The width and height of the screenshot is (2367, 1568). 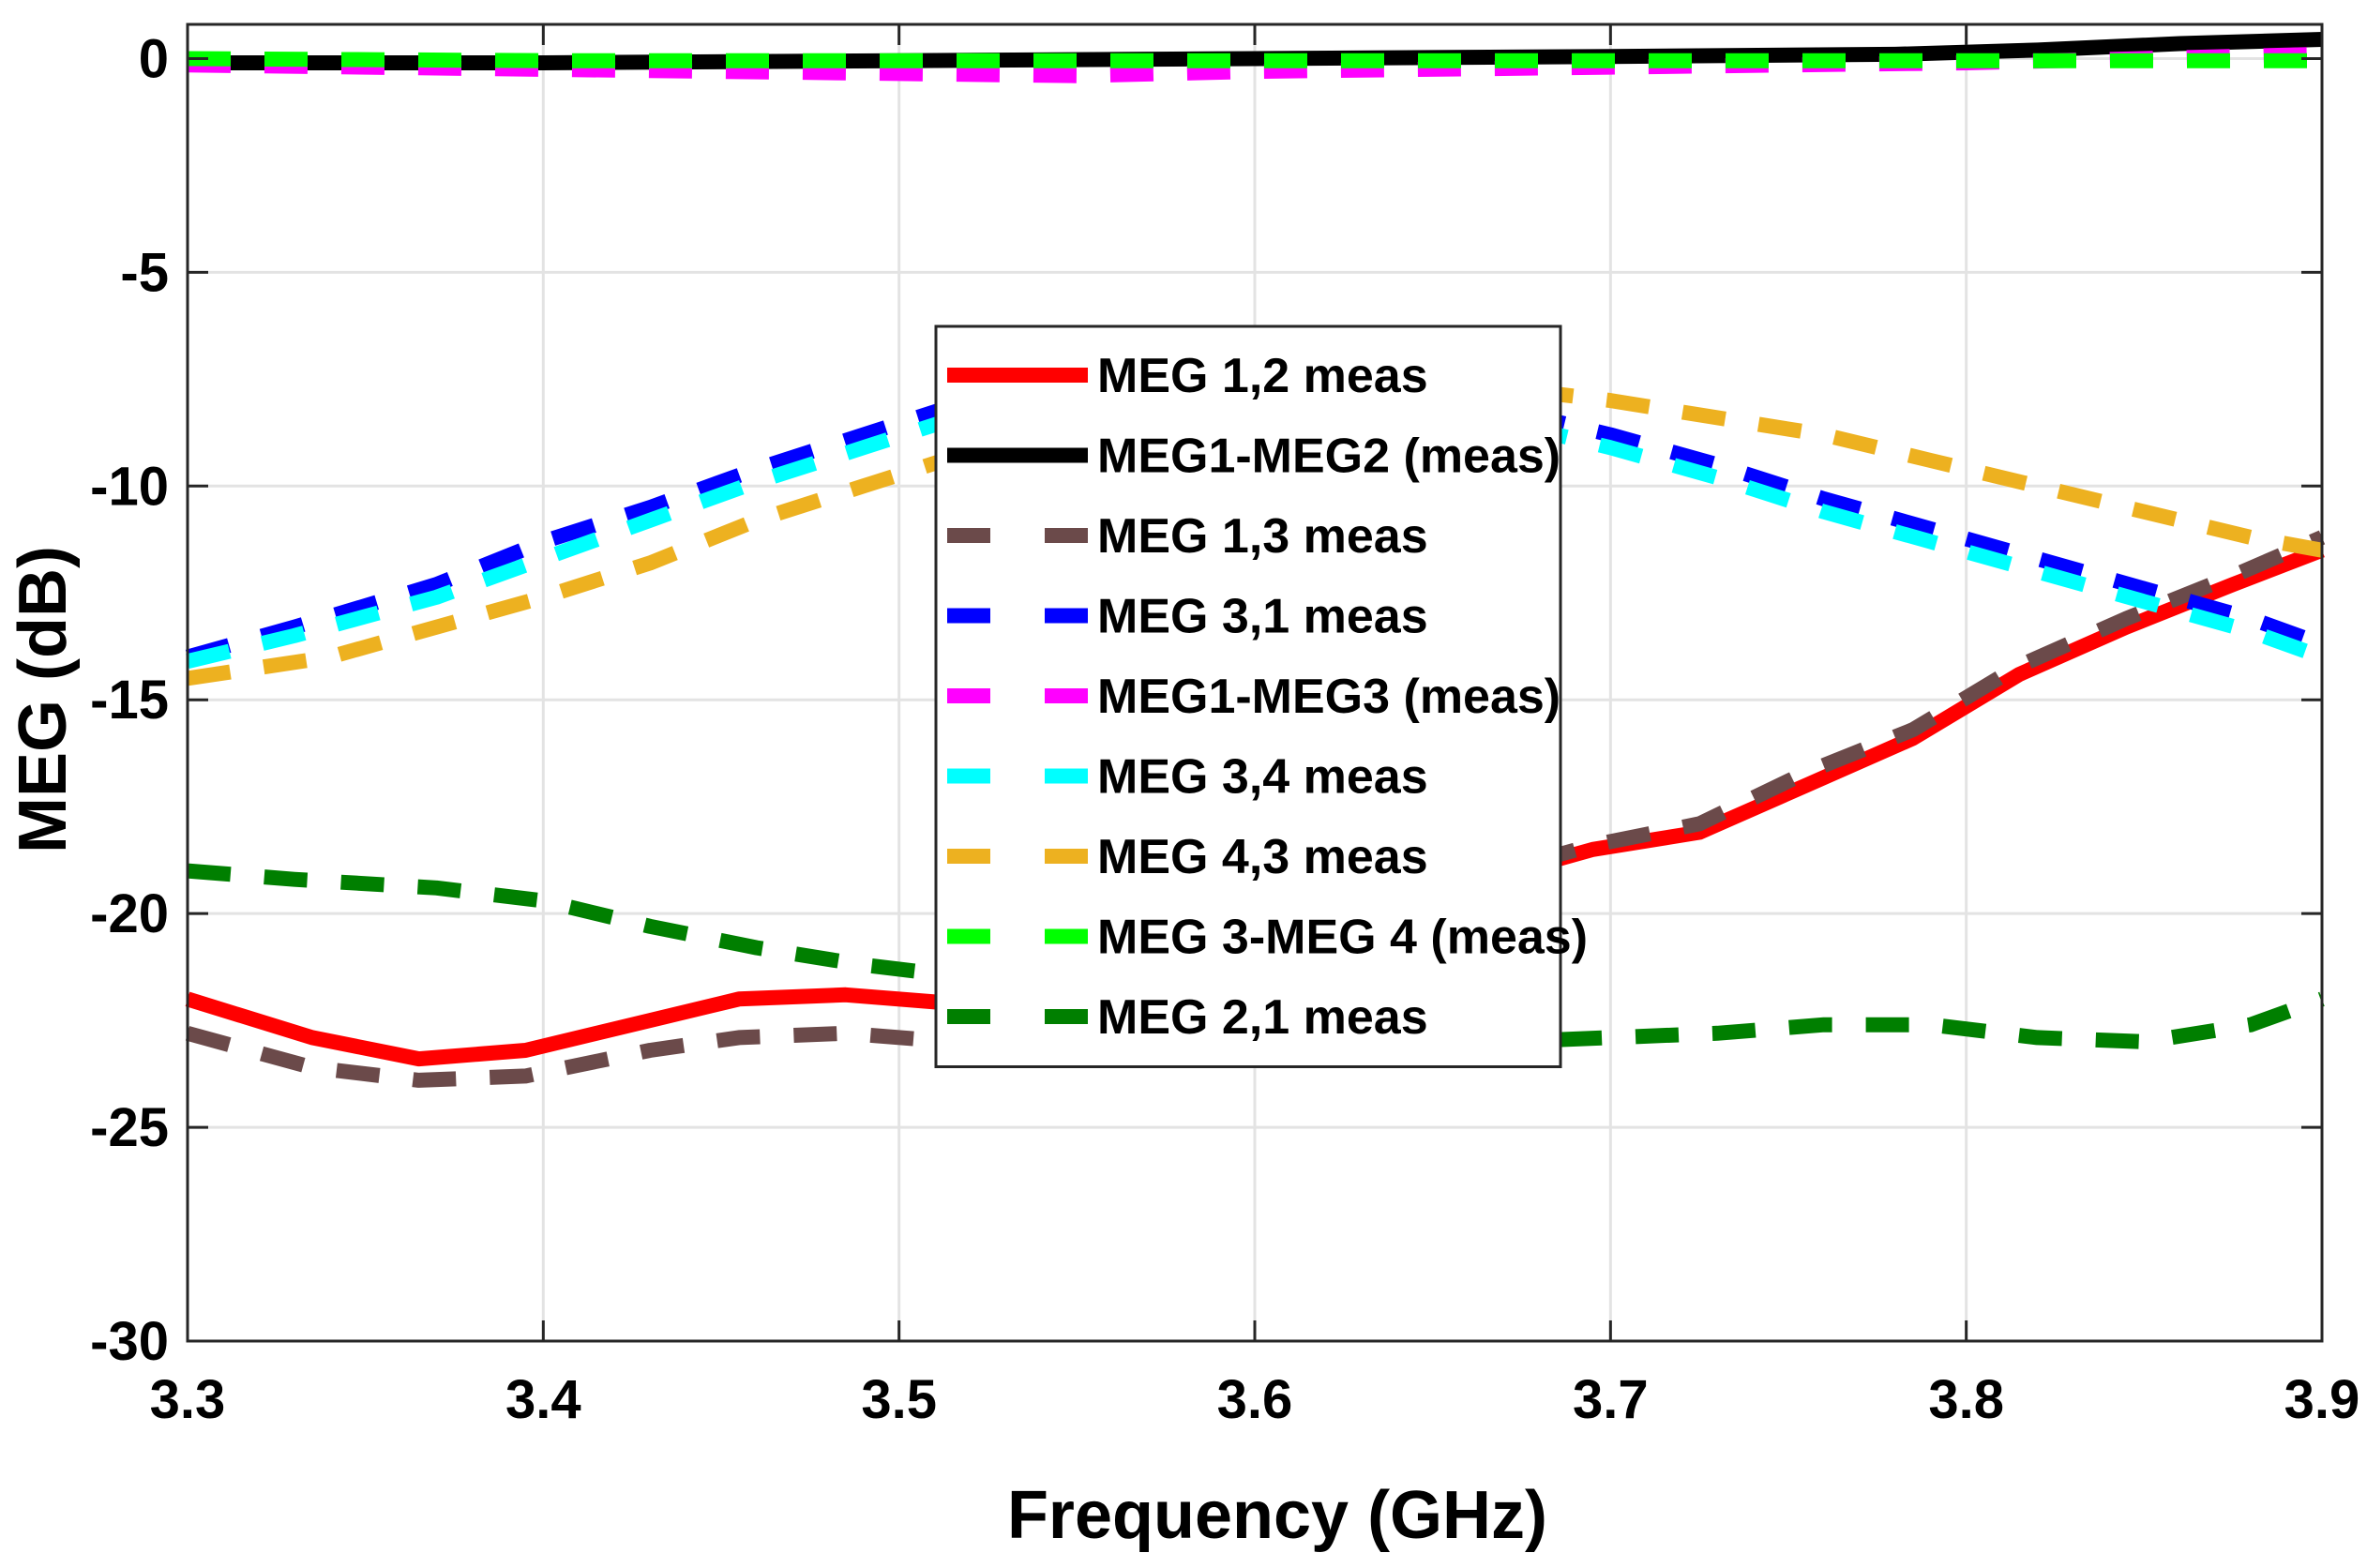 What do you see at coordinates (129, 1341) in the screenshot?
I see `y-tick-label: -30` at bounding box center [129, 1341].